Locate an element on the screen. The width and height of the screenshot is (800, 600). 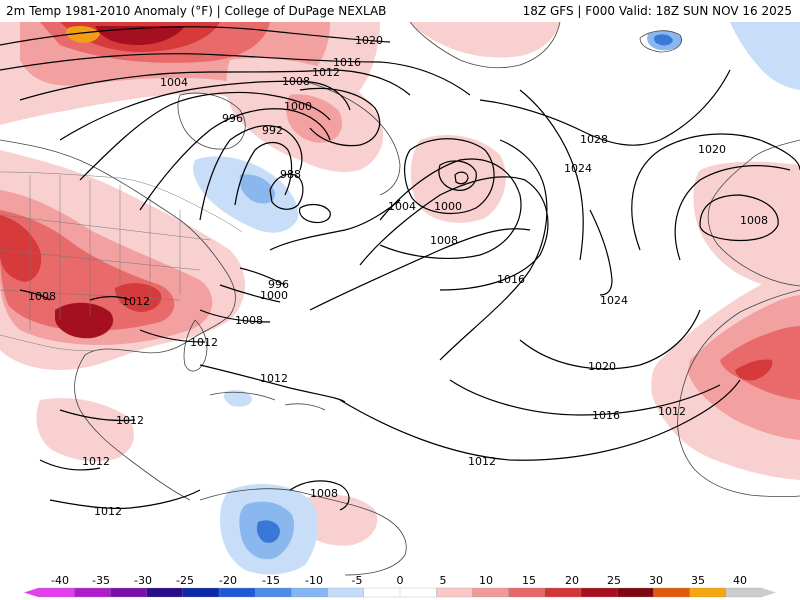
isobar-label: 988 is located at coordinates (290, 174).